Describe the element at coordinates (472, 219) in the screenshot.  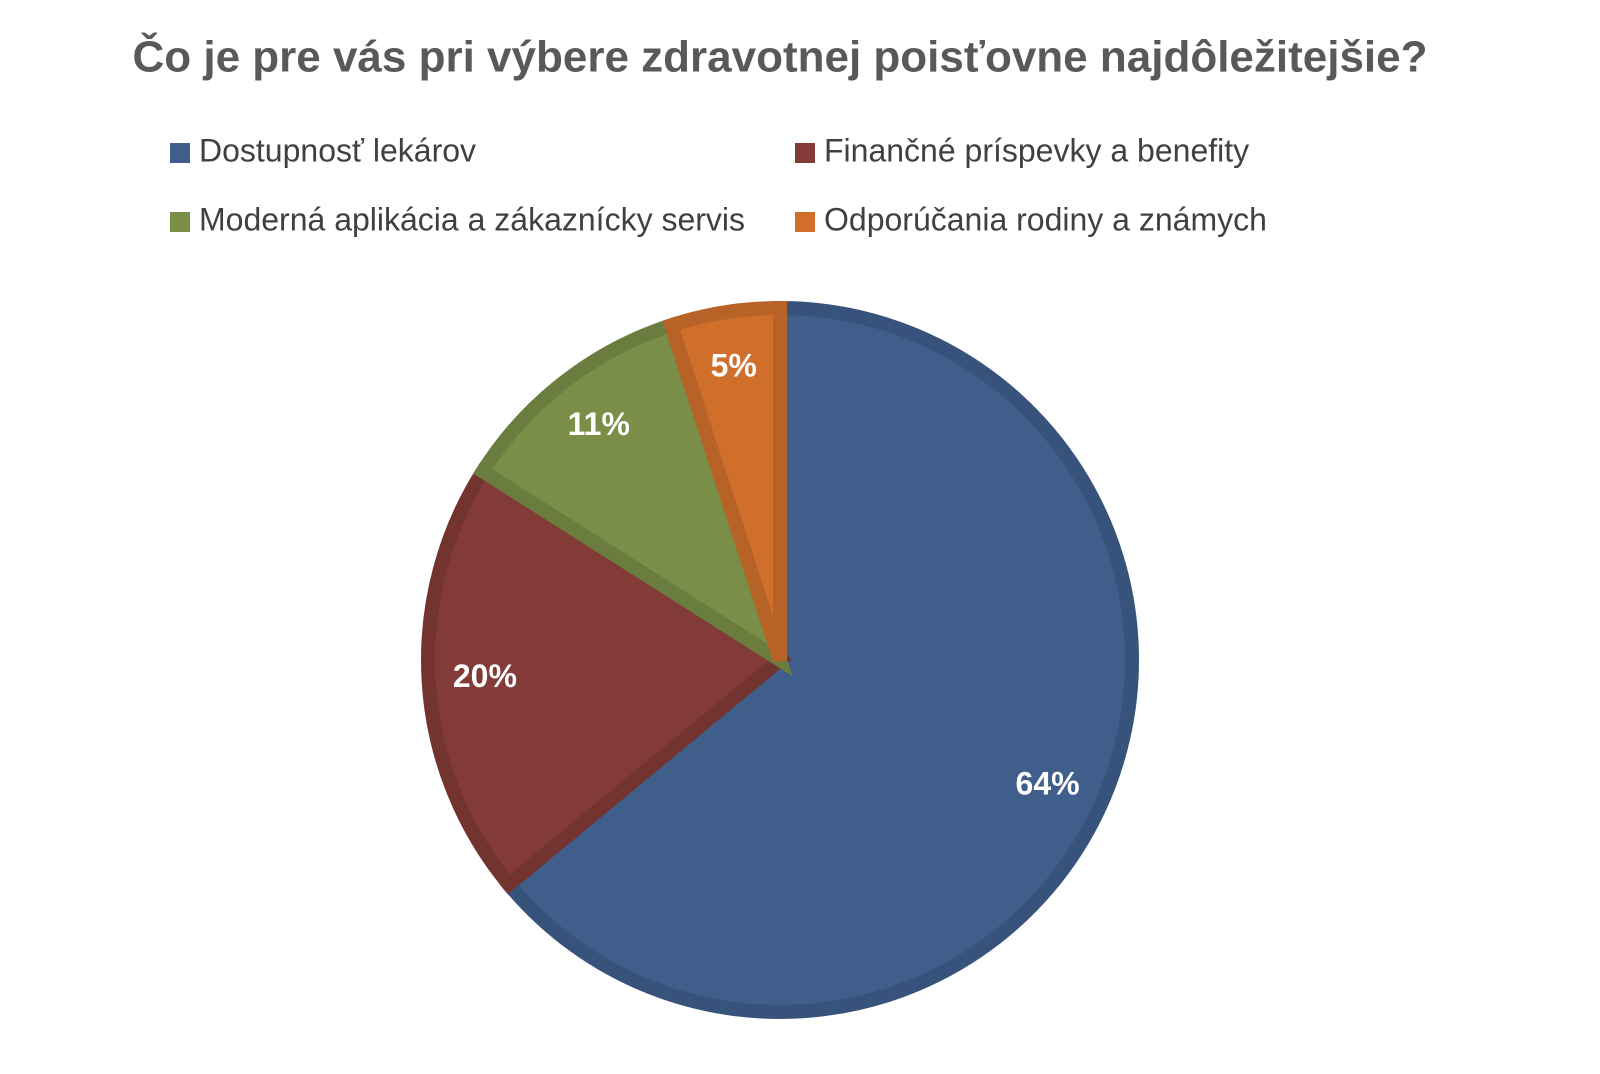
I see `legend-label: Moderná aplikácia a zákaznícky servis` at that location.